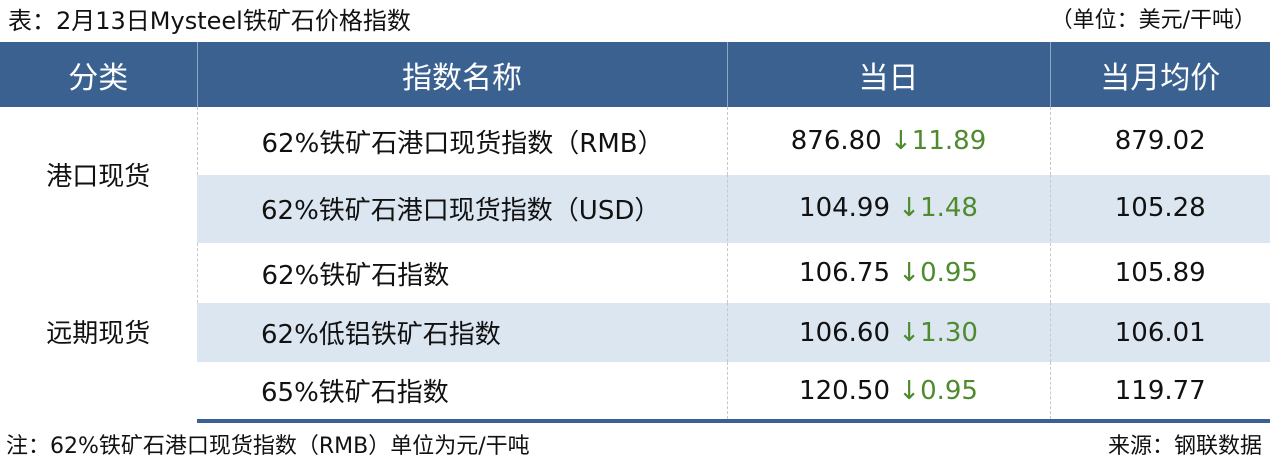 This screenshot has width=1270, height=467. I want to click on table-row: 65%铁矿石指数 120.50 ↓0.95 119.77, so click(635, 392).